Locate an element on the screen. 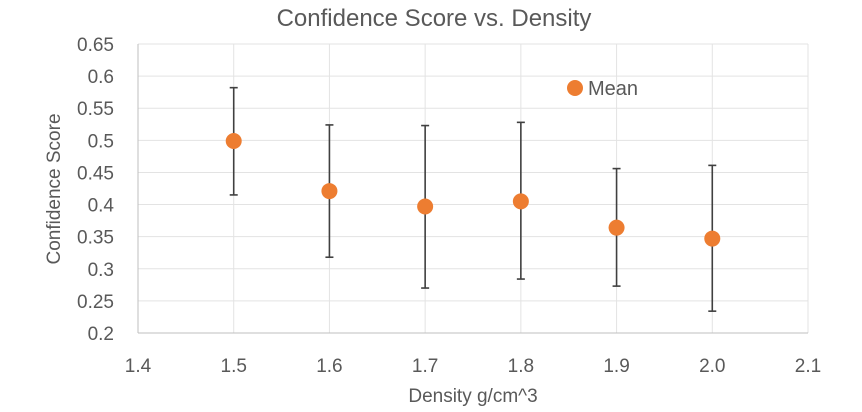 The image size is (862, 412). y-tick-label: 0.6 is located at coordinates (101, 77).